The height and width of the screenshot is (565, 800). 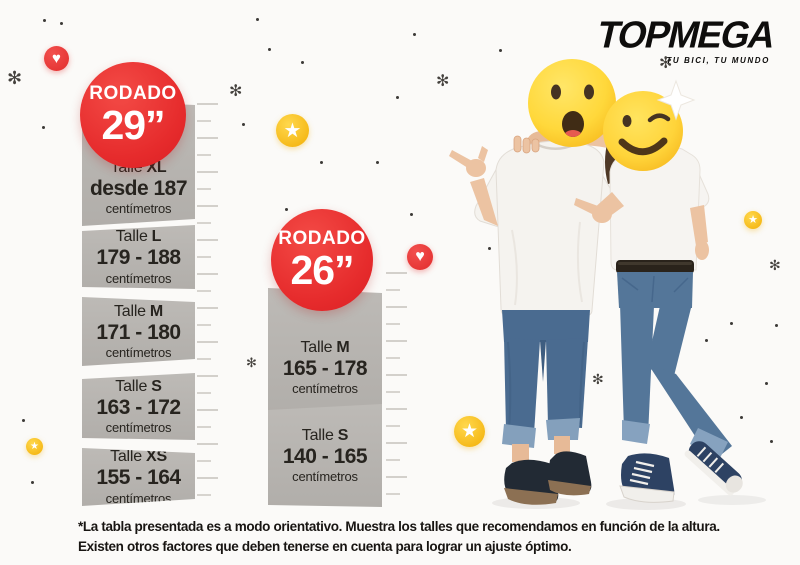 What do you see at coordinates (658, 324) in the screenshot?
I see `person-right` at bounding box center [658, 324].